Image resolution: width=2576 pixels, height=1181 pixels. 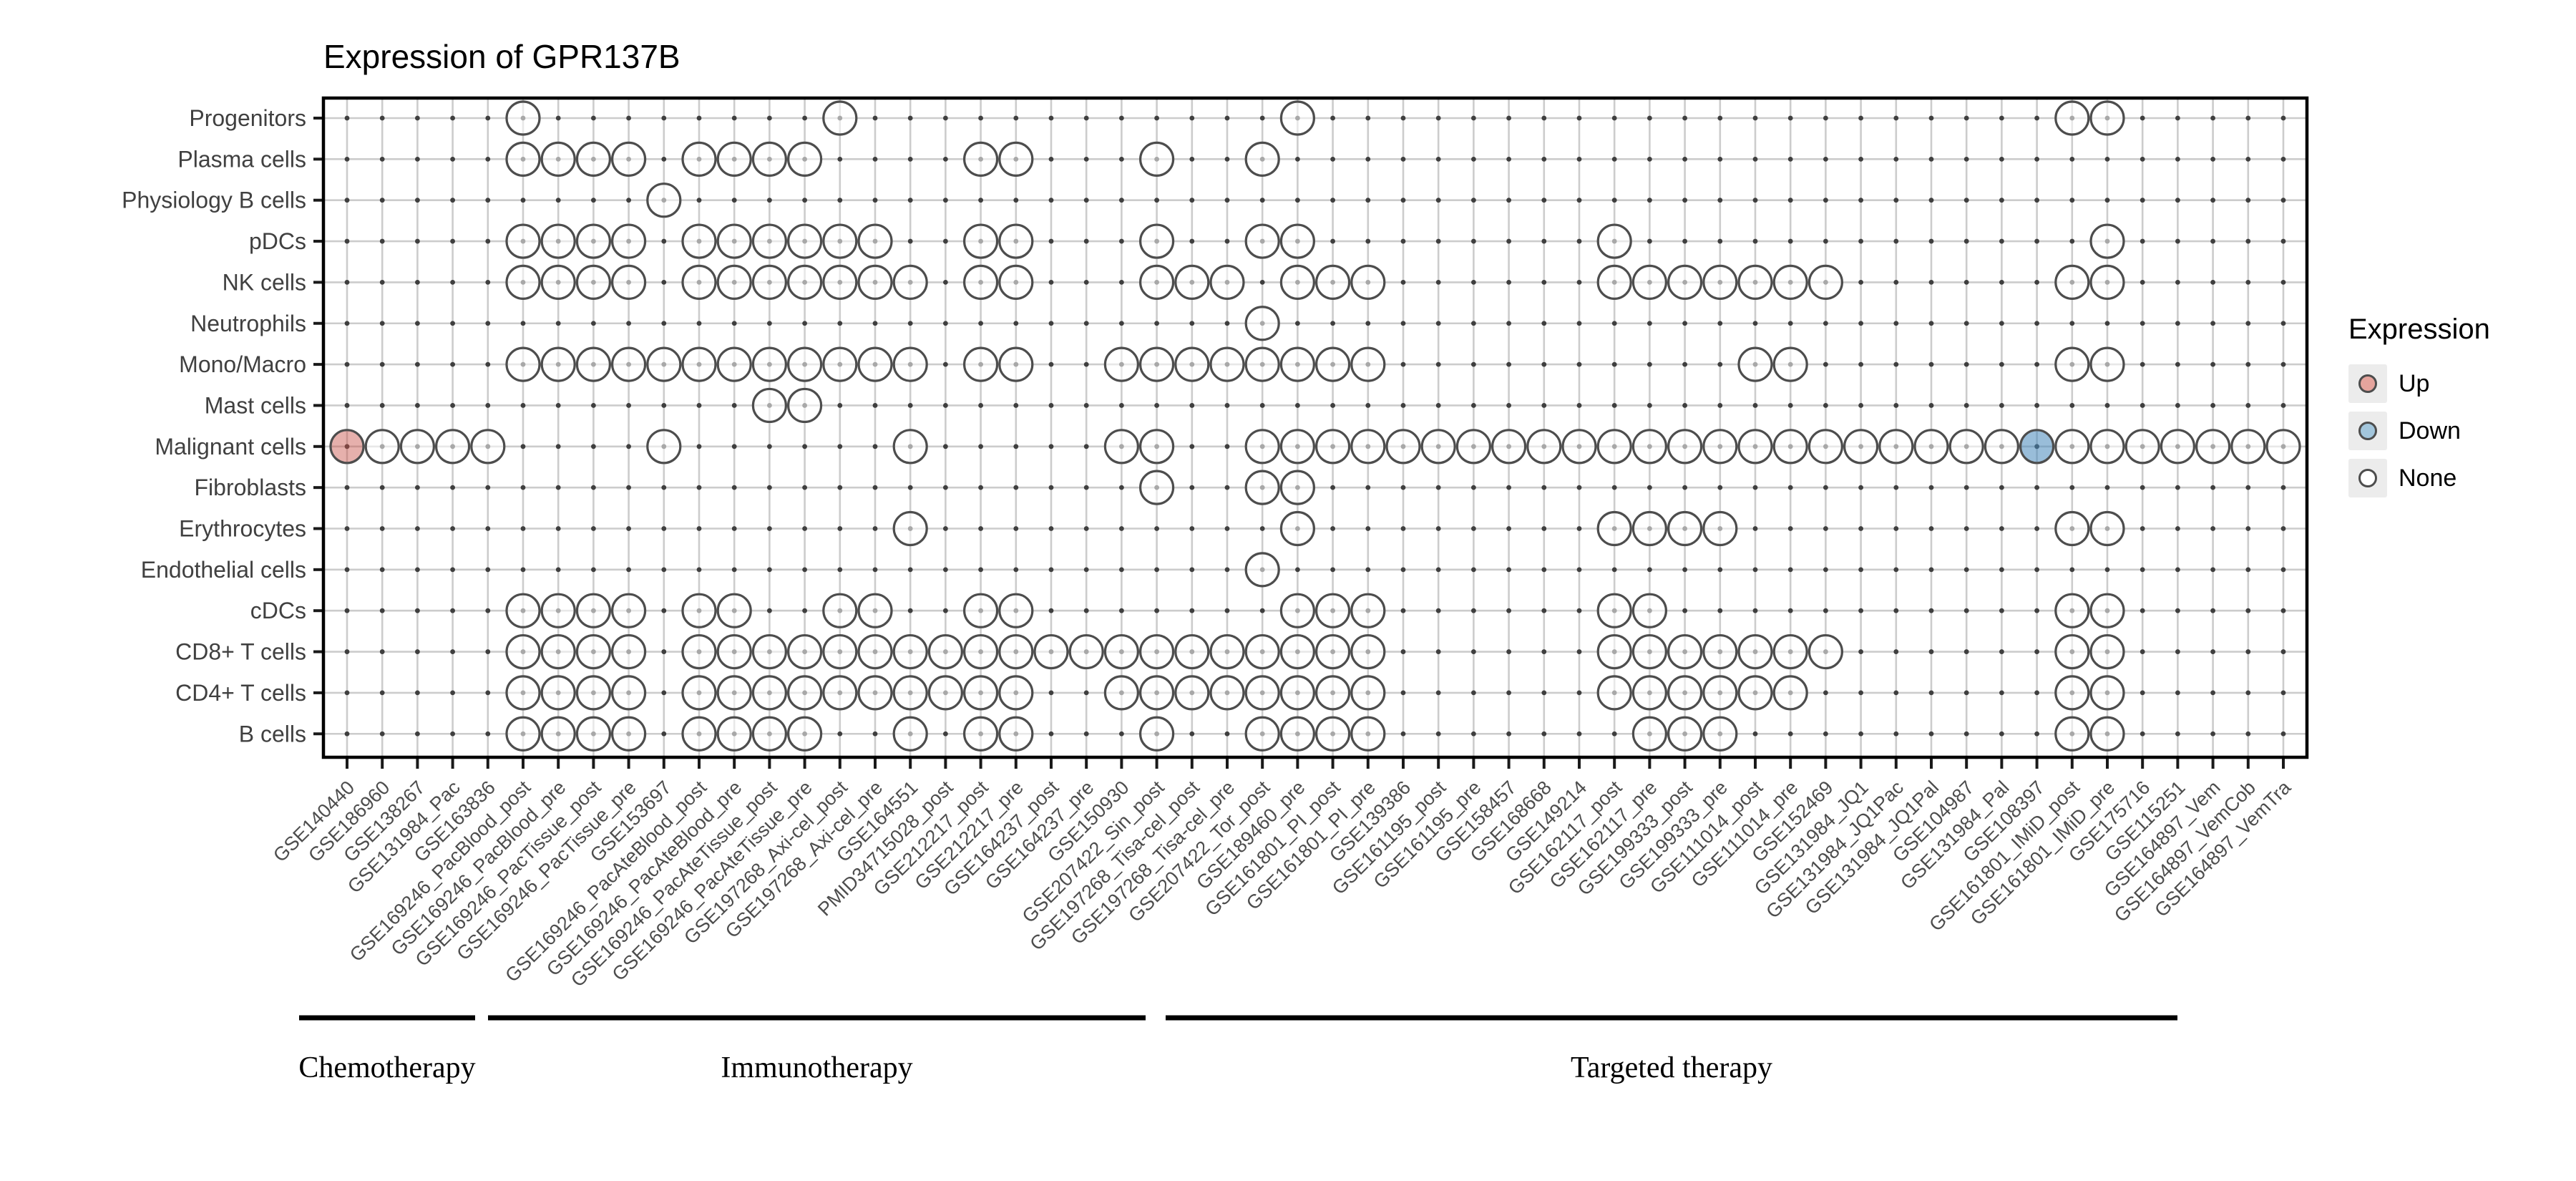 I want to click on row-label: Physiology B cells, so click(x=214, y=200).